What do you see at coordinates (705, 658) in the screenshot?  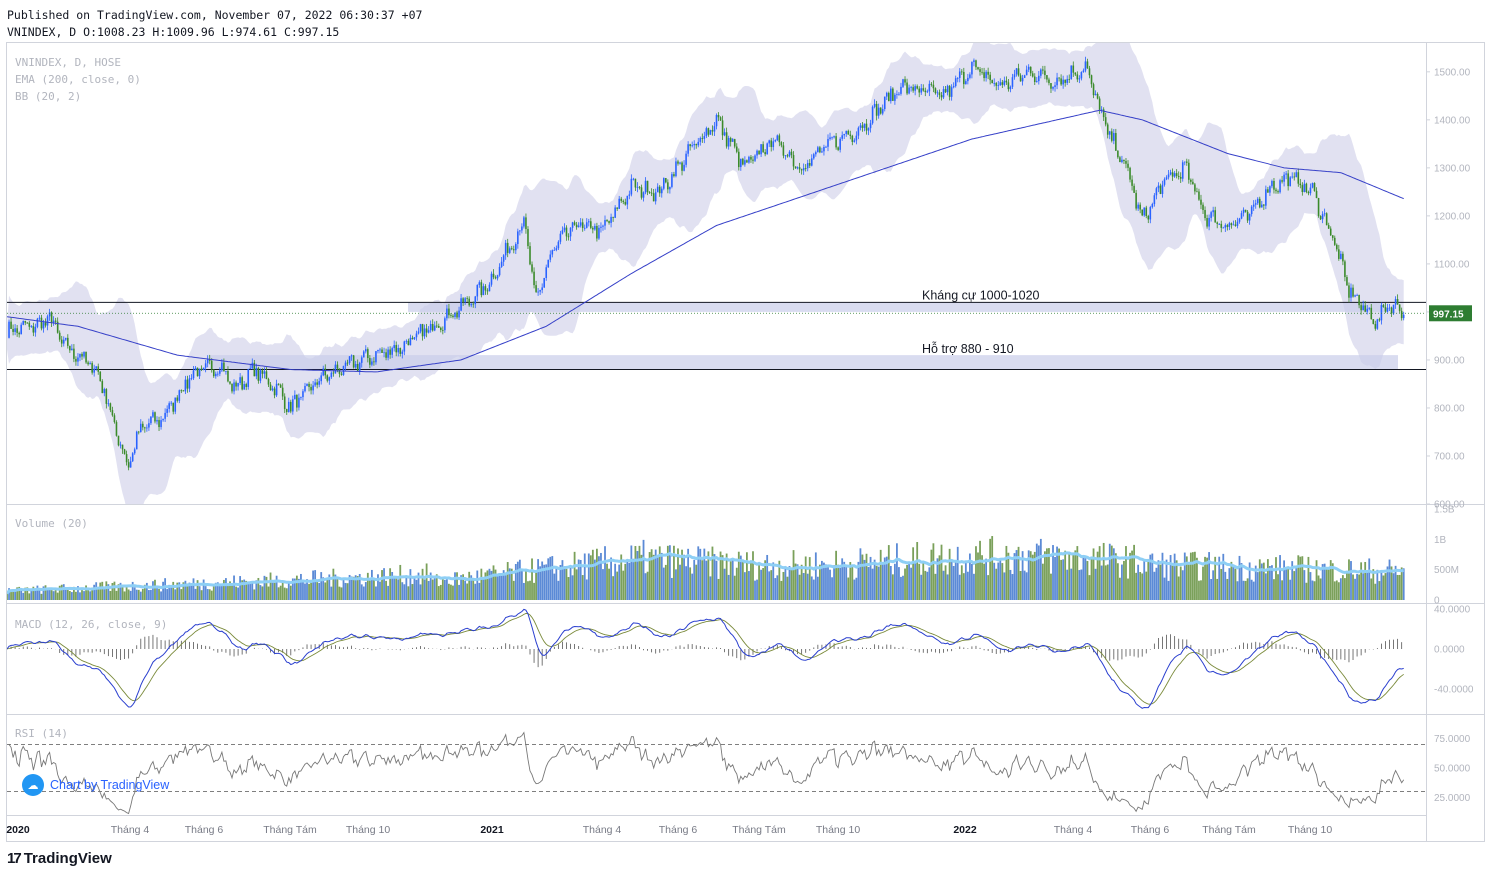 I see `macd-pane` at bounding box center [705, 658].